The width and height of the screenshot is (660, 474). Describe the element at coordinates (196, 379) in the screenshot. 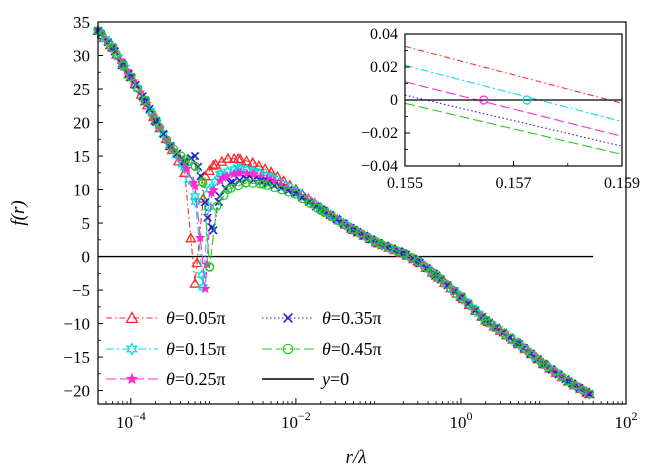

I see `legend-label: θ=0.25π` at that location.